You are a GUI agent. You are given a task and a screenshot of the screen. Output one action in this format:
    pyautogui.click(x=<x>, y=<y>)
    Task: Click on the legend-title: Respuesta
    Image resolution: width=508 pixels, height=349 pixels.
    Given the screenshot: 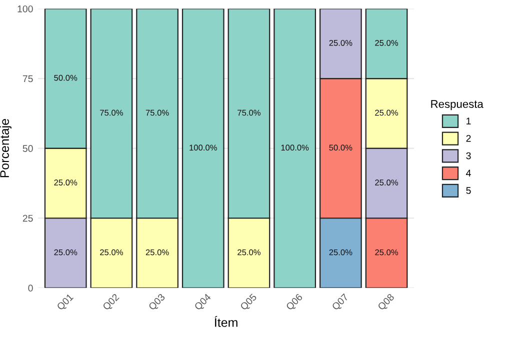 What is the action you would take?
    pyautogui.click(x=457, y=105)
    